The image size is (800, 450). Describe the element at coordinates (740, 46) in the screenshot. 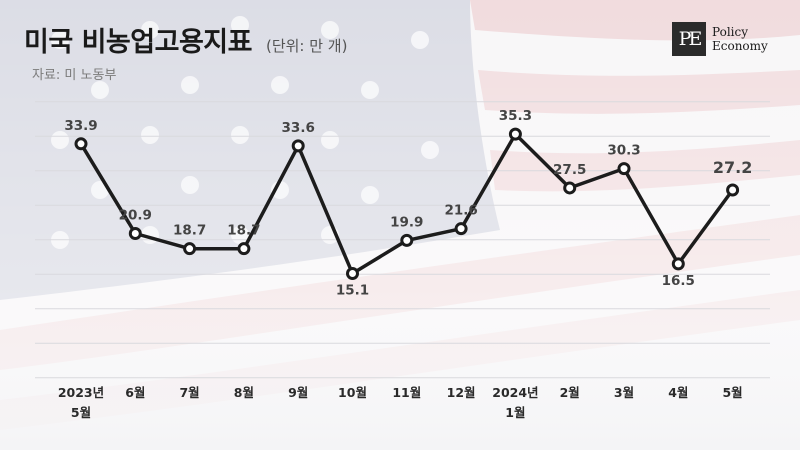

I see `logo-line-2: Economy` at that location.